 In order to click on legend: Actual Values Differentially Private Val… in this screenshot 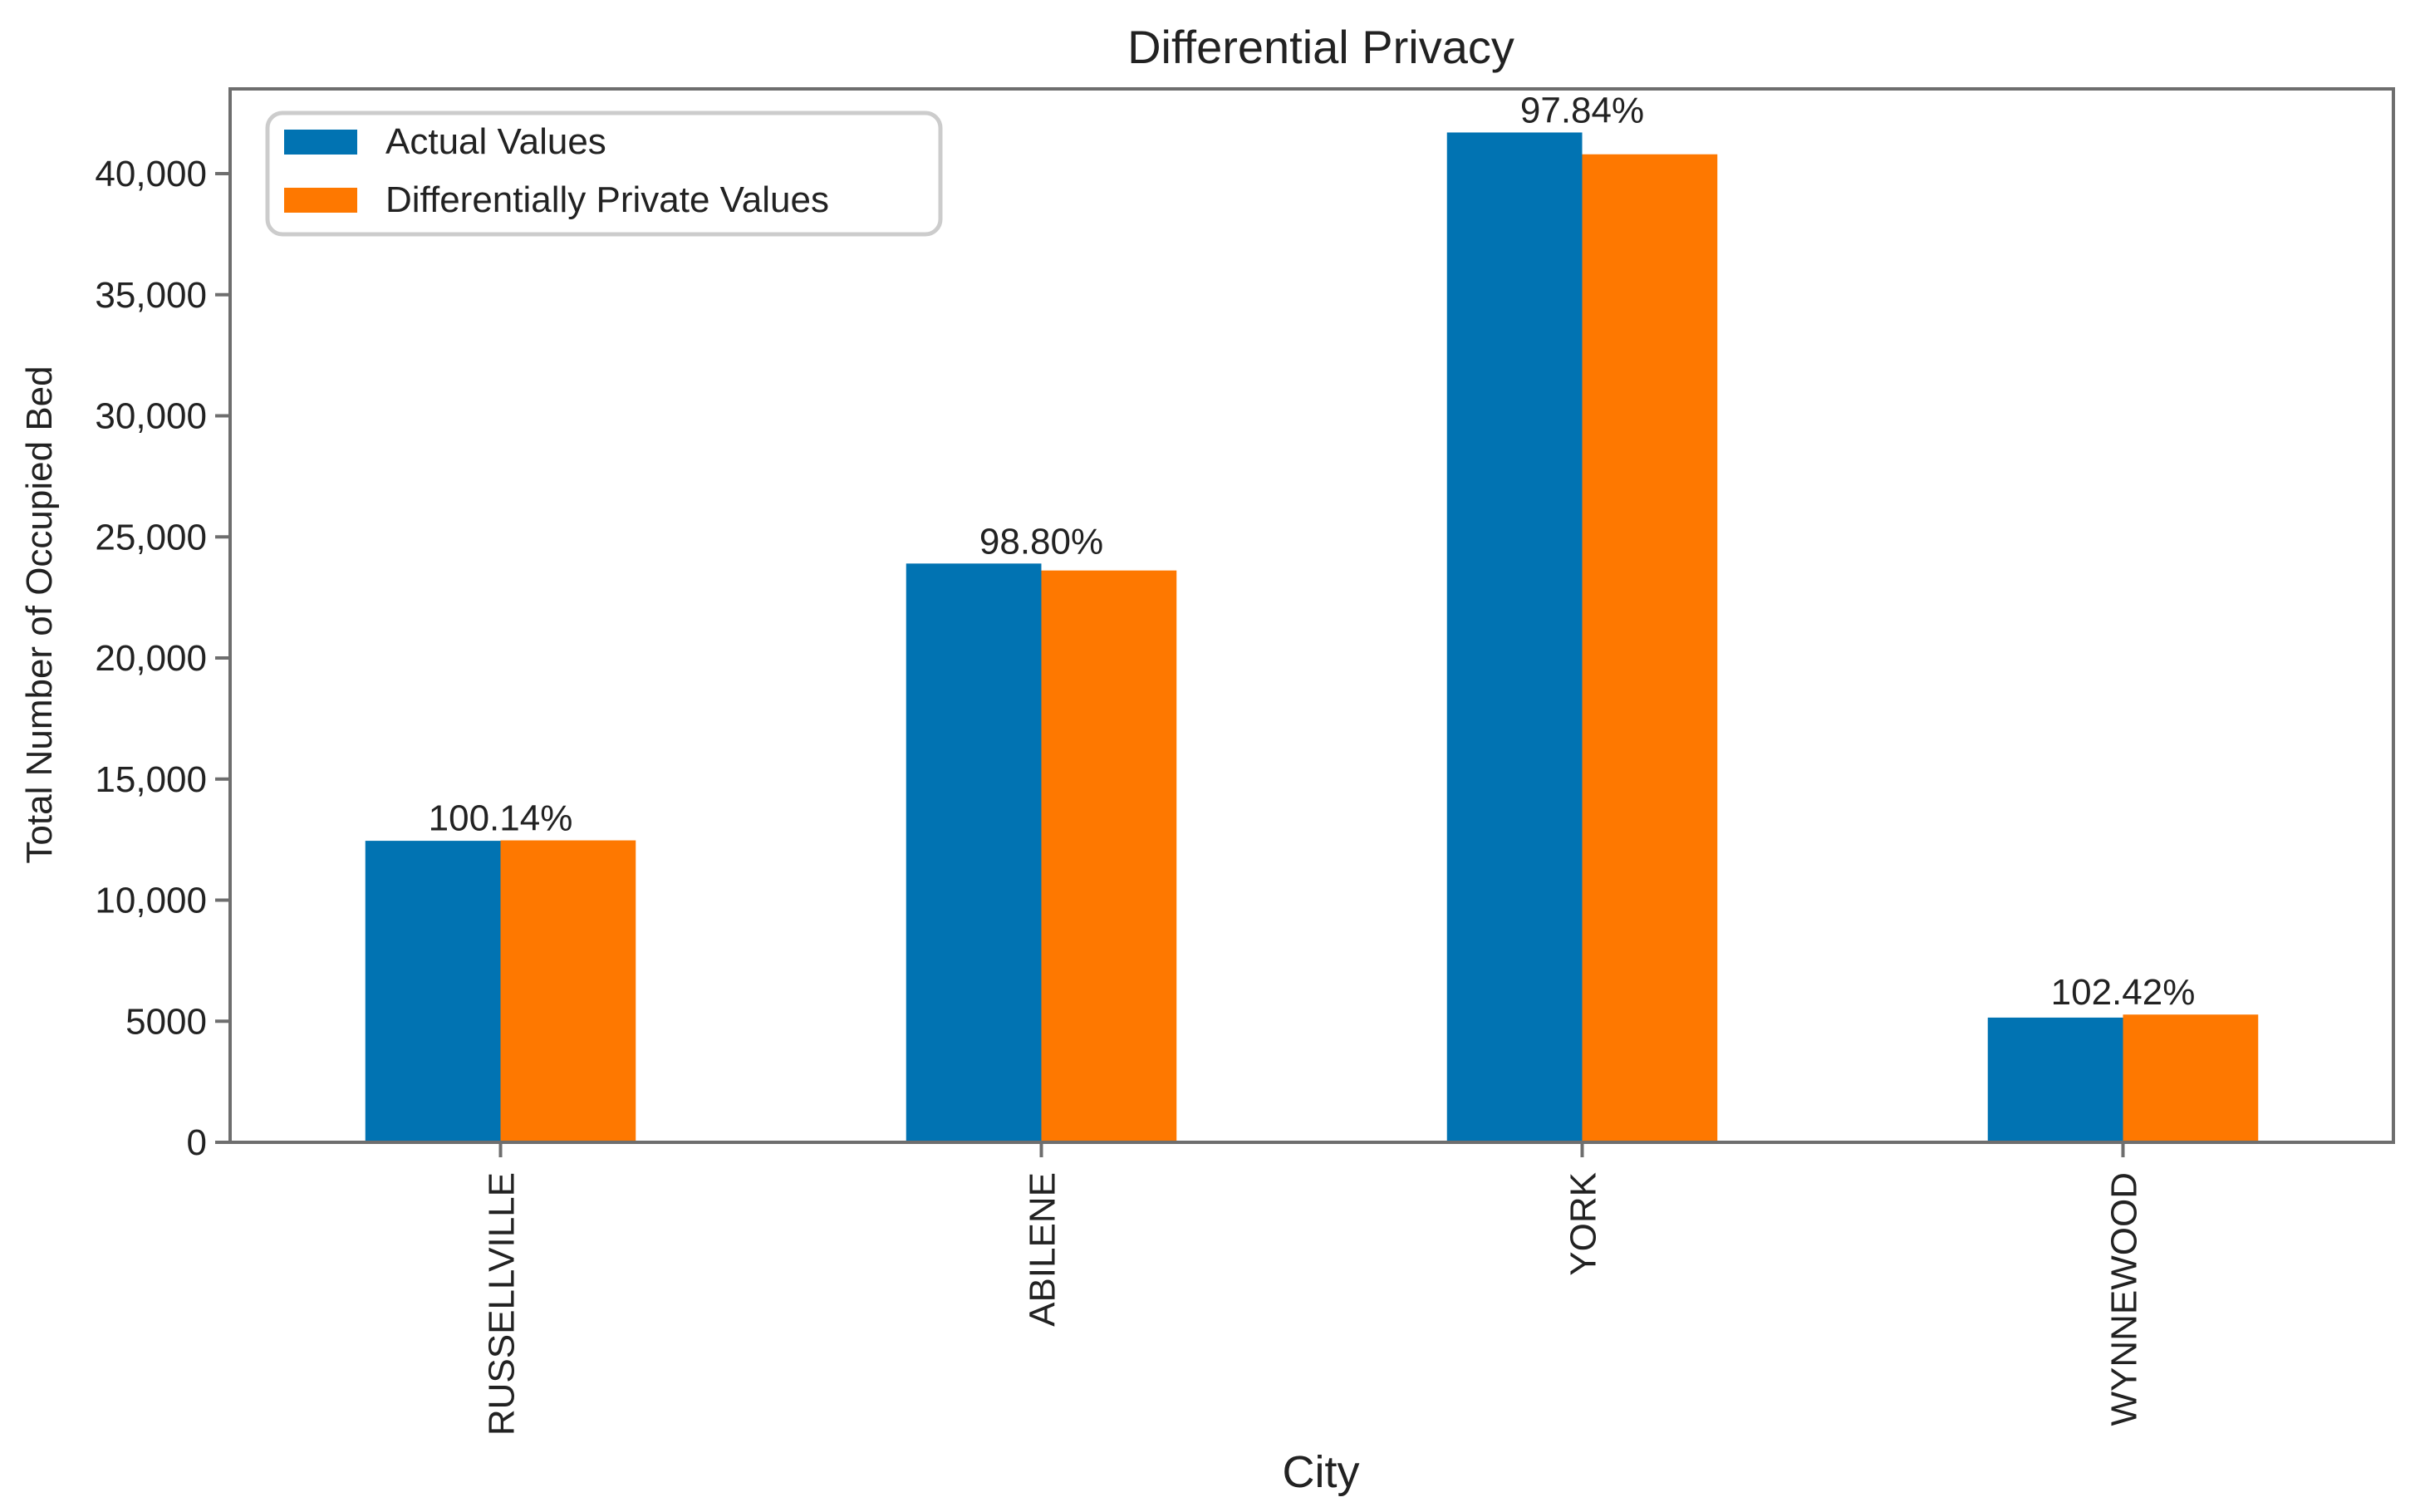, I will do `click(604, 174)`.